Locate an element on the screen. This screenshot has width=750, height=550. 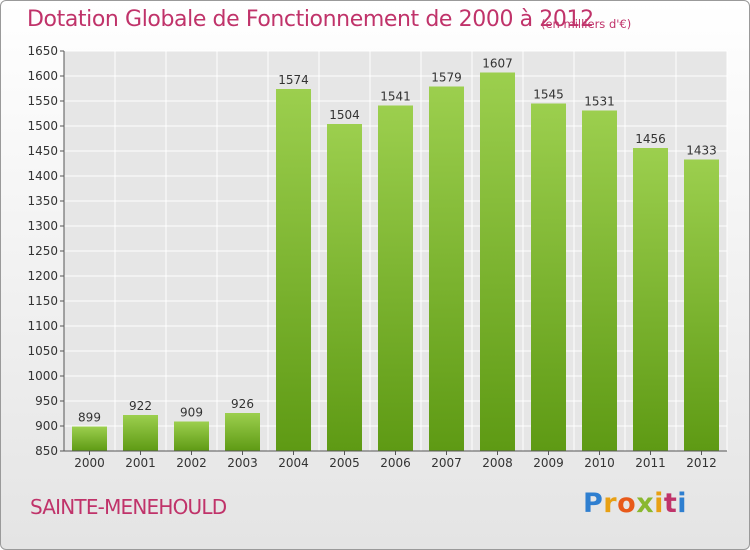
y-tick-label: 1500 is located at coordinates (42, 126).